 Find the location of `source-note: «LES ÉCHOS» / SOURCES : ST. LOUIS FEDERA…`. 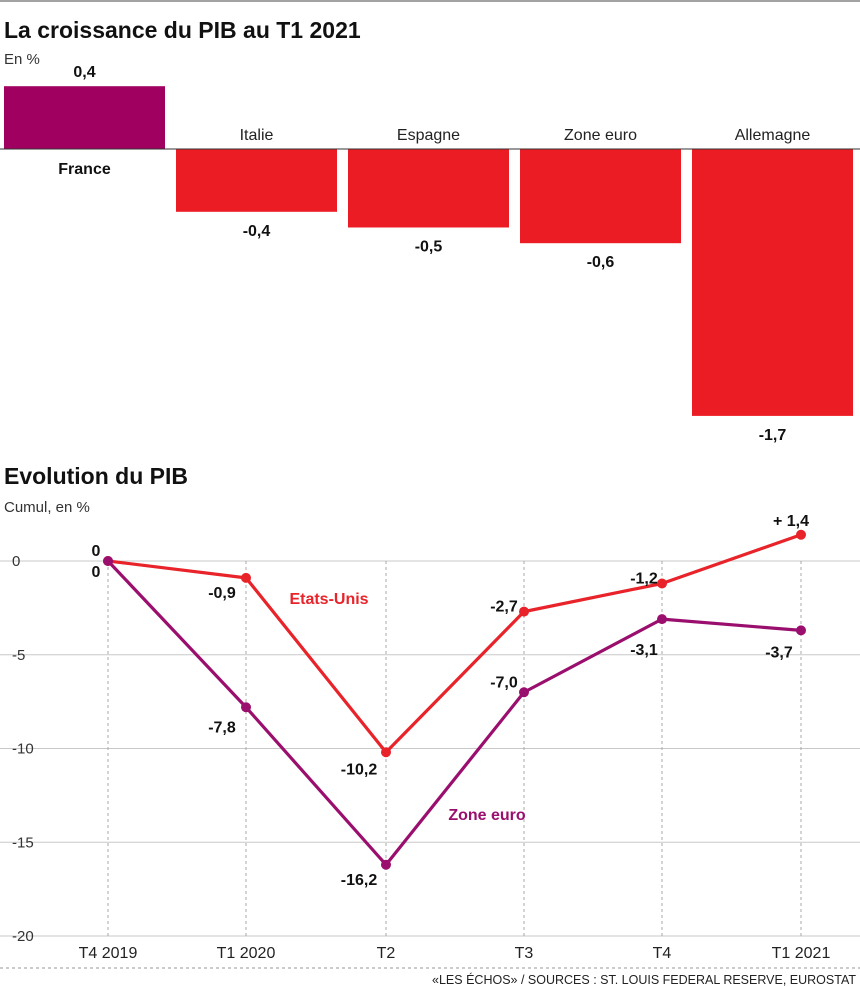

source-note: «LES ÉCHOS» / SOURCES : ST. LOUIS FEDERA… is located at coordinates (644, 979).